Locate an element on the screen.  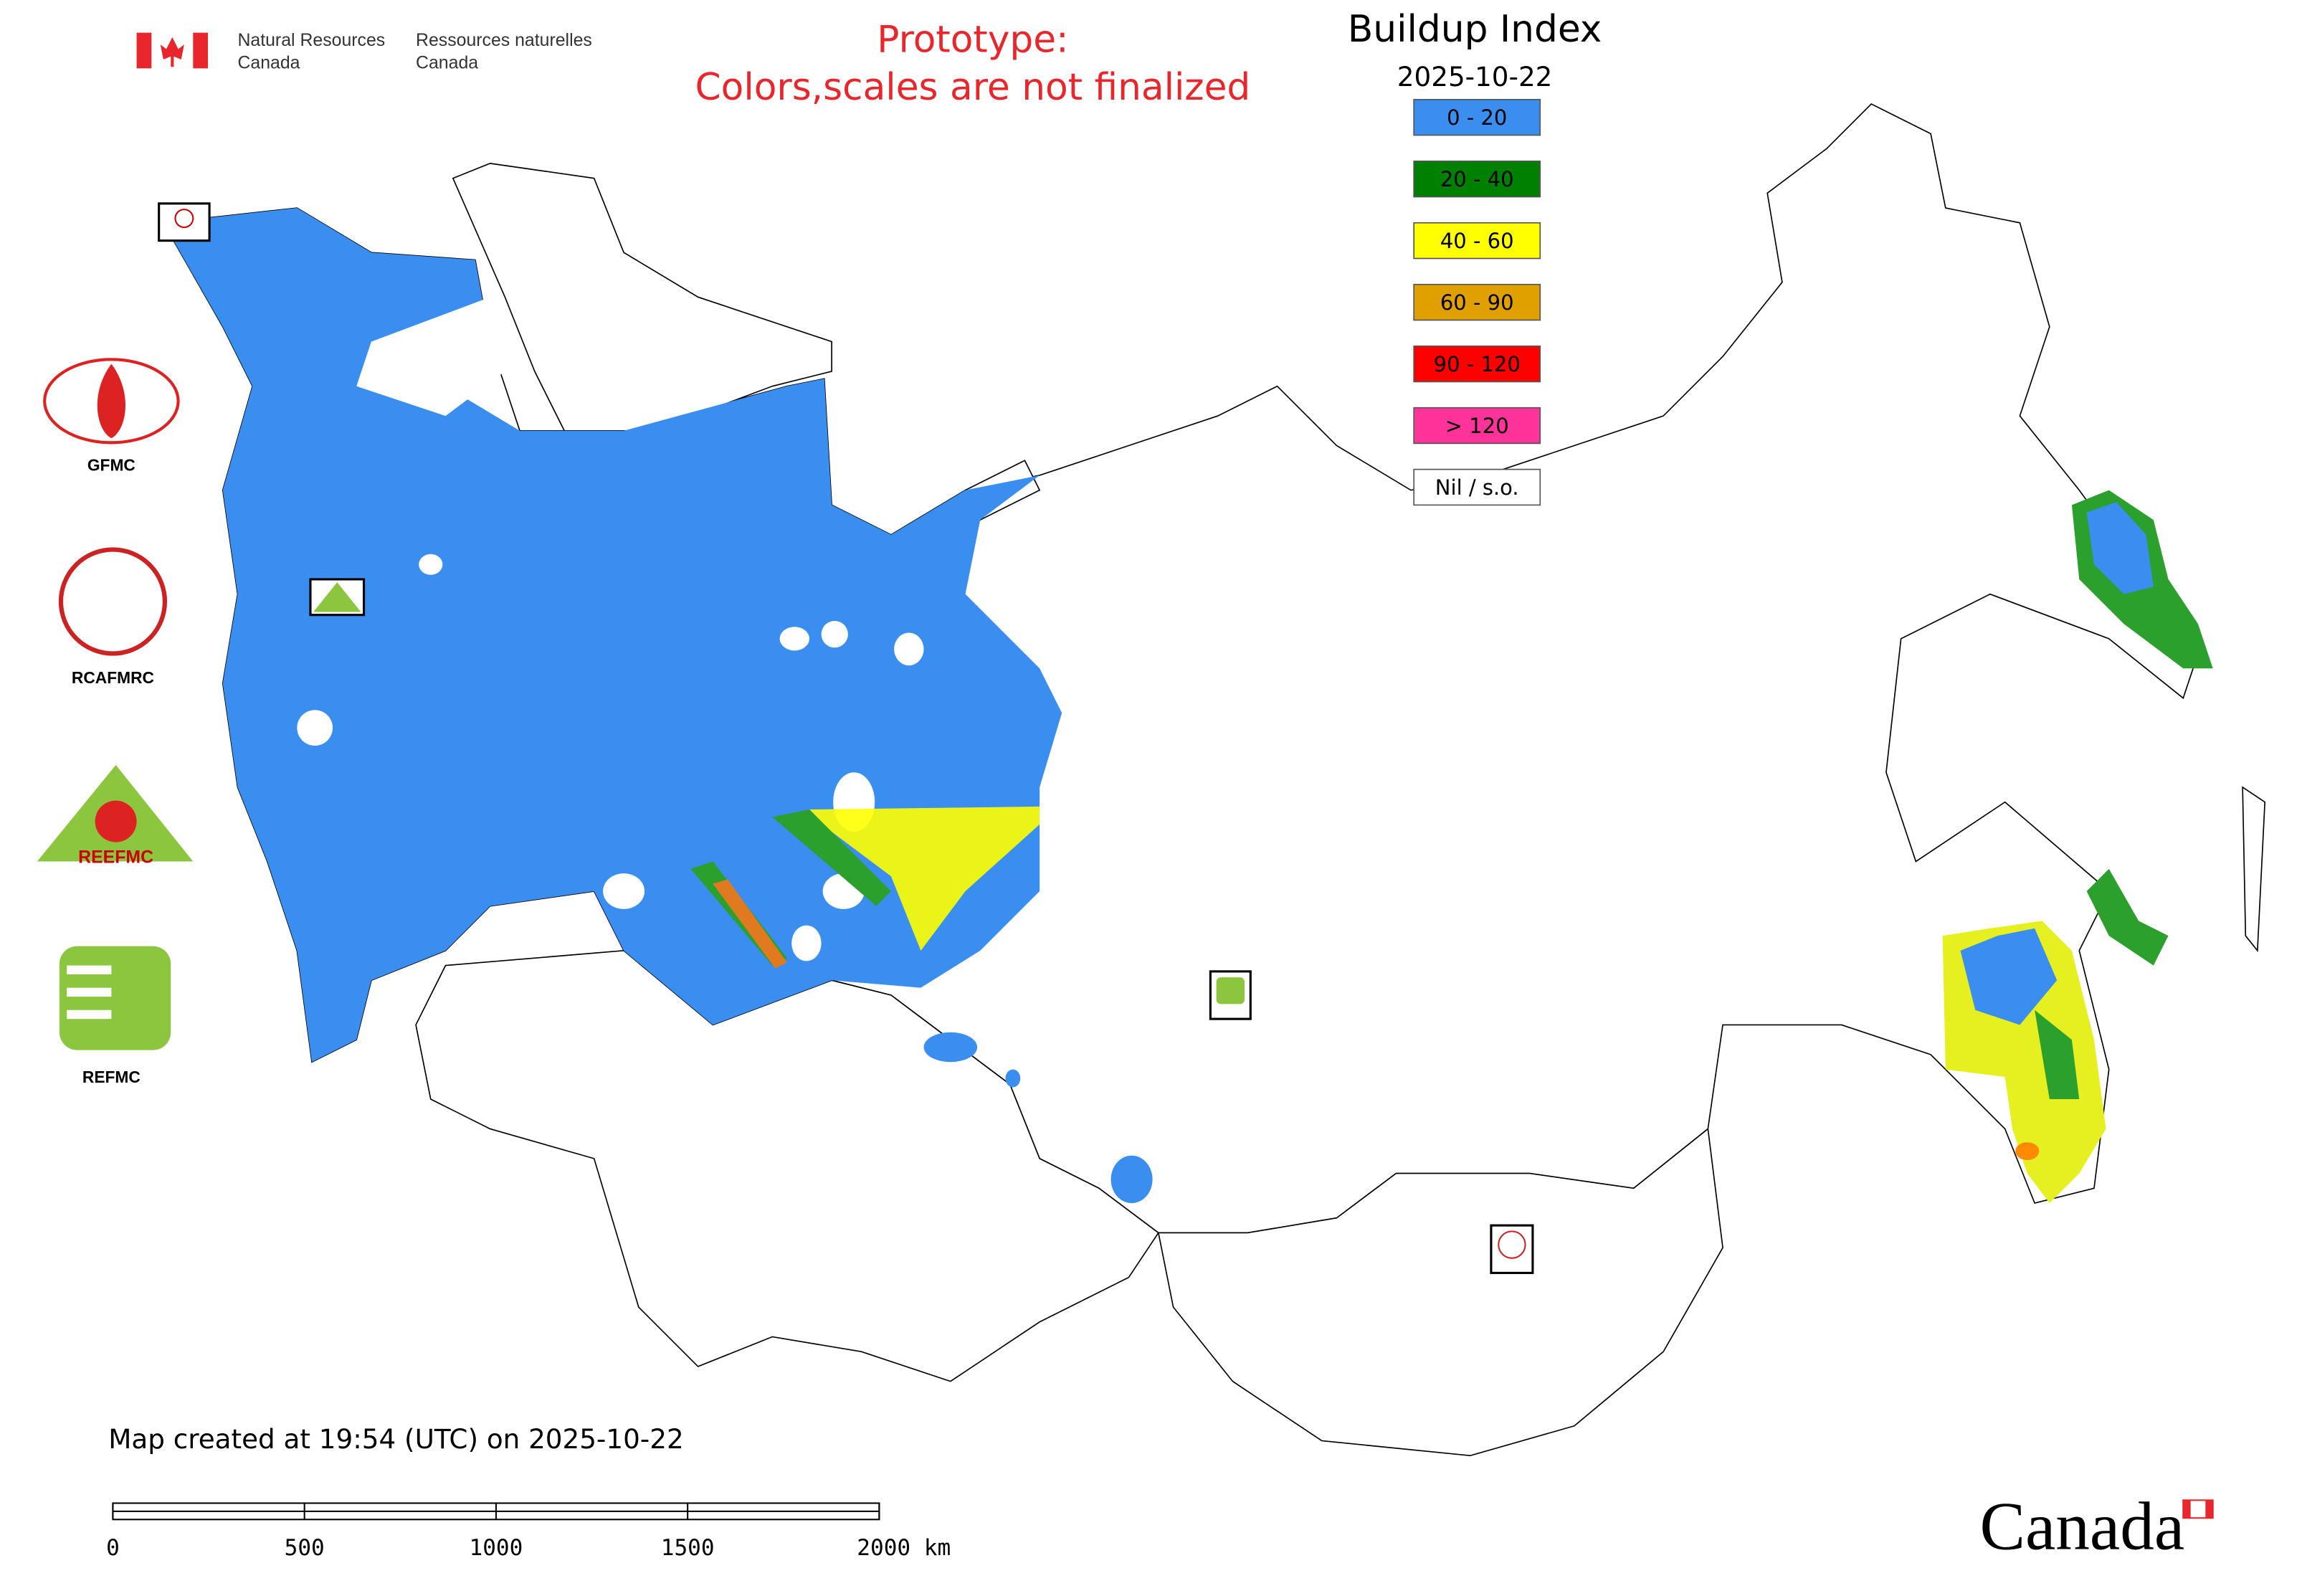
mongolia-outline is located at coordinates (1440, 1292).